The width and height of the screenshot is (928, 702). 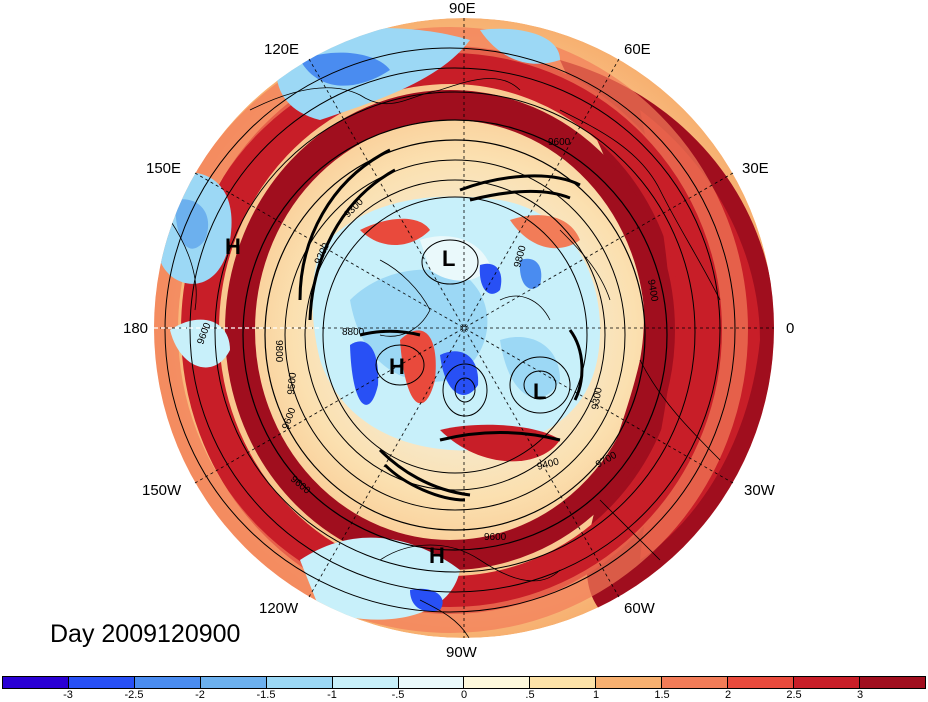 I want to click on colorbar-tick-label: 1.5, so click(x=662, y=695).